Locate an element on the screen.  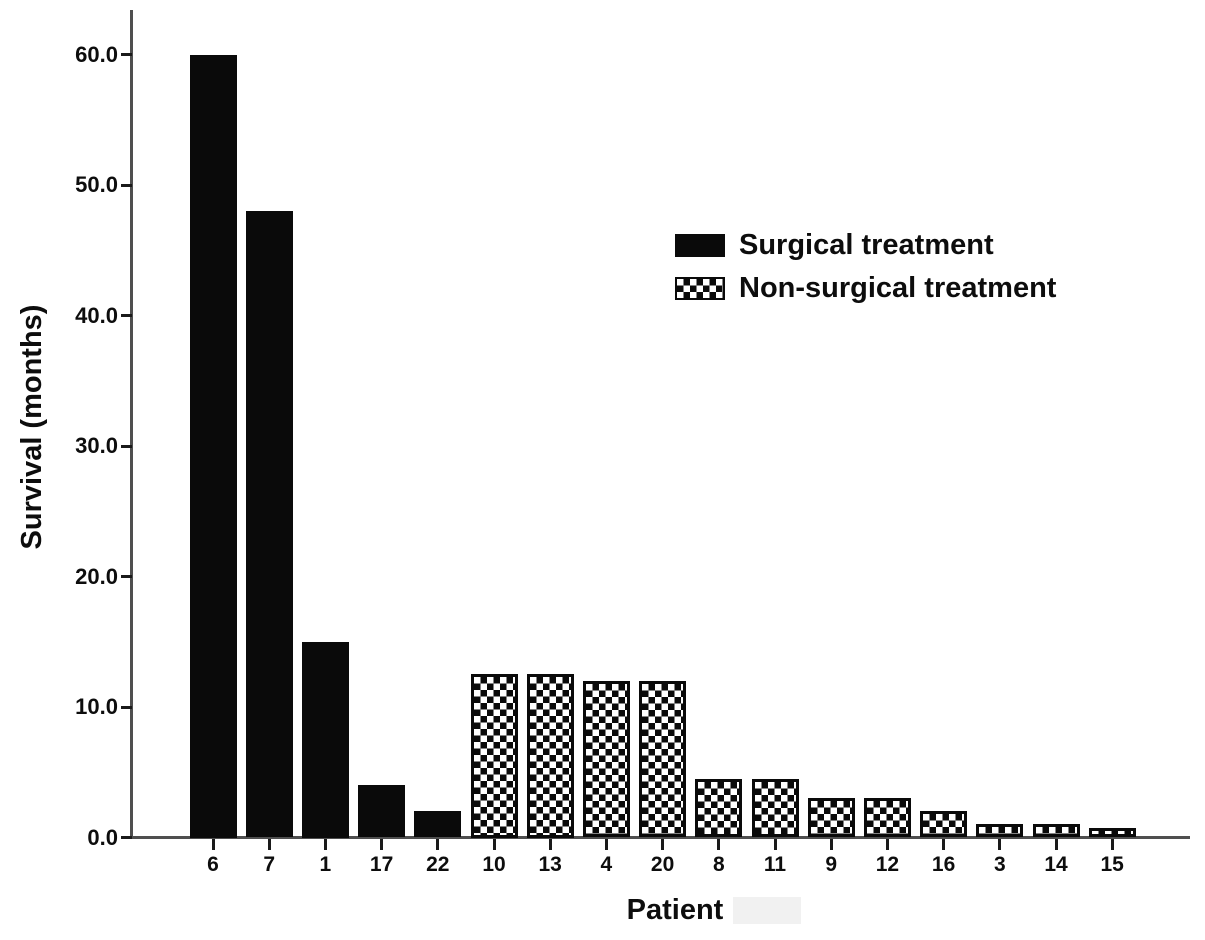
y-axis-line is located at coordinates (131, 424).